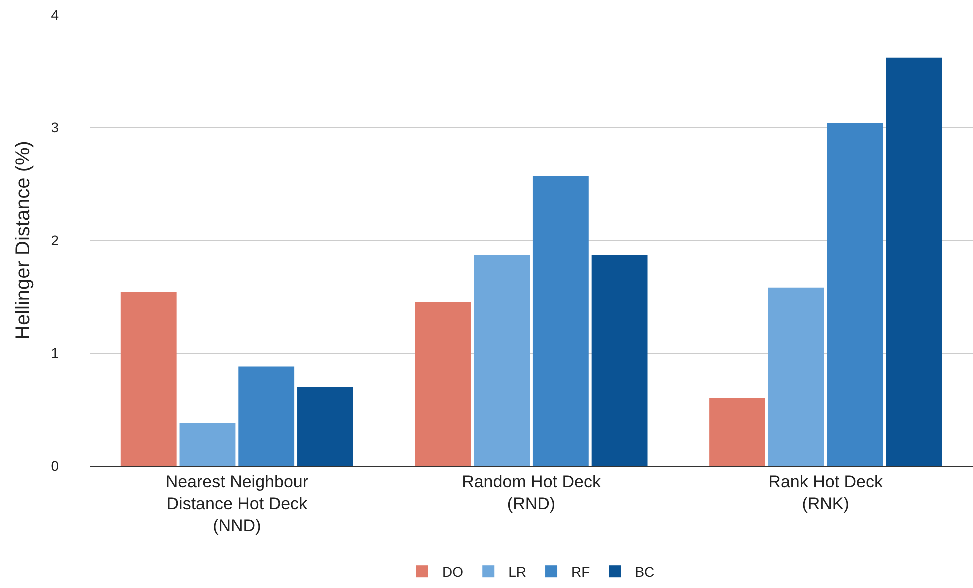 This screenshot has width=973, height=588. Describe the element at coordinates (517, 572) in the screenshot. I see `legend-label: LR` at that location.